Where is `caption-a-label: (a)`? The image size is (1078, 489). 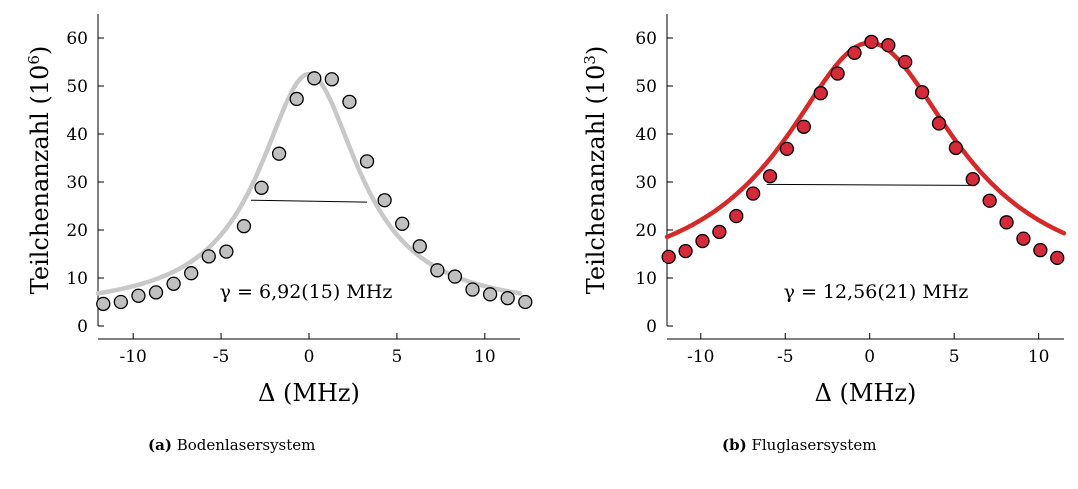 caption-a-label: (a) is located at coordinates (160, 445).